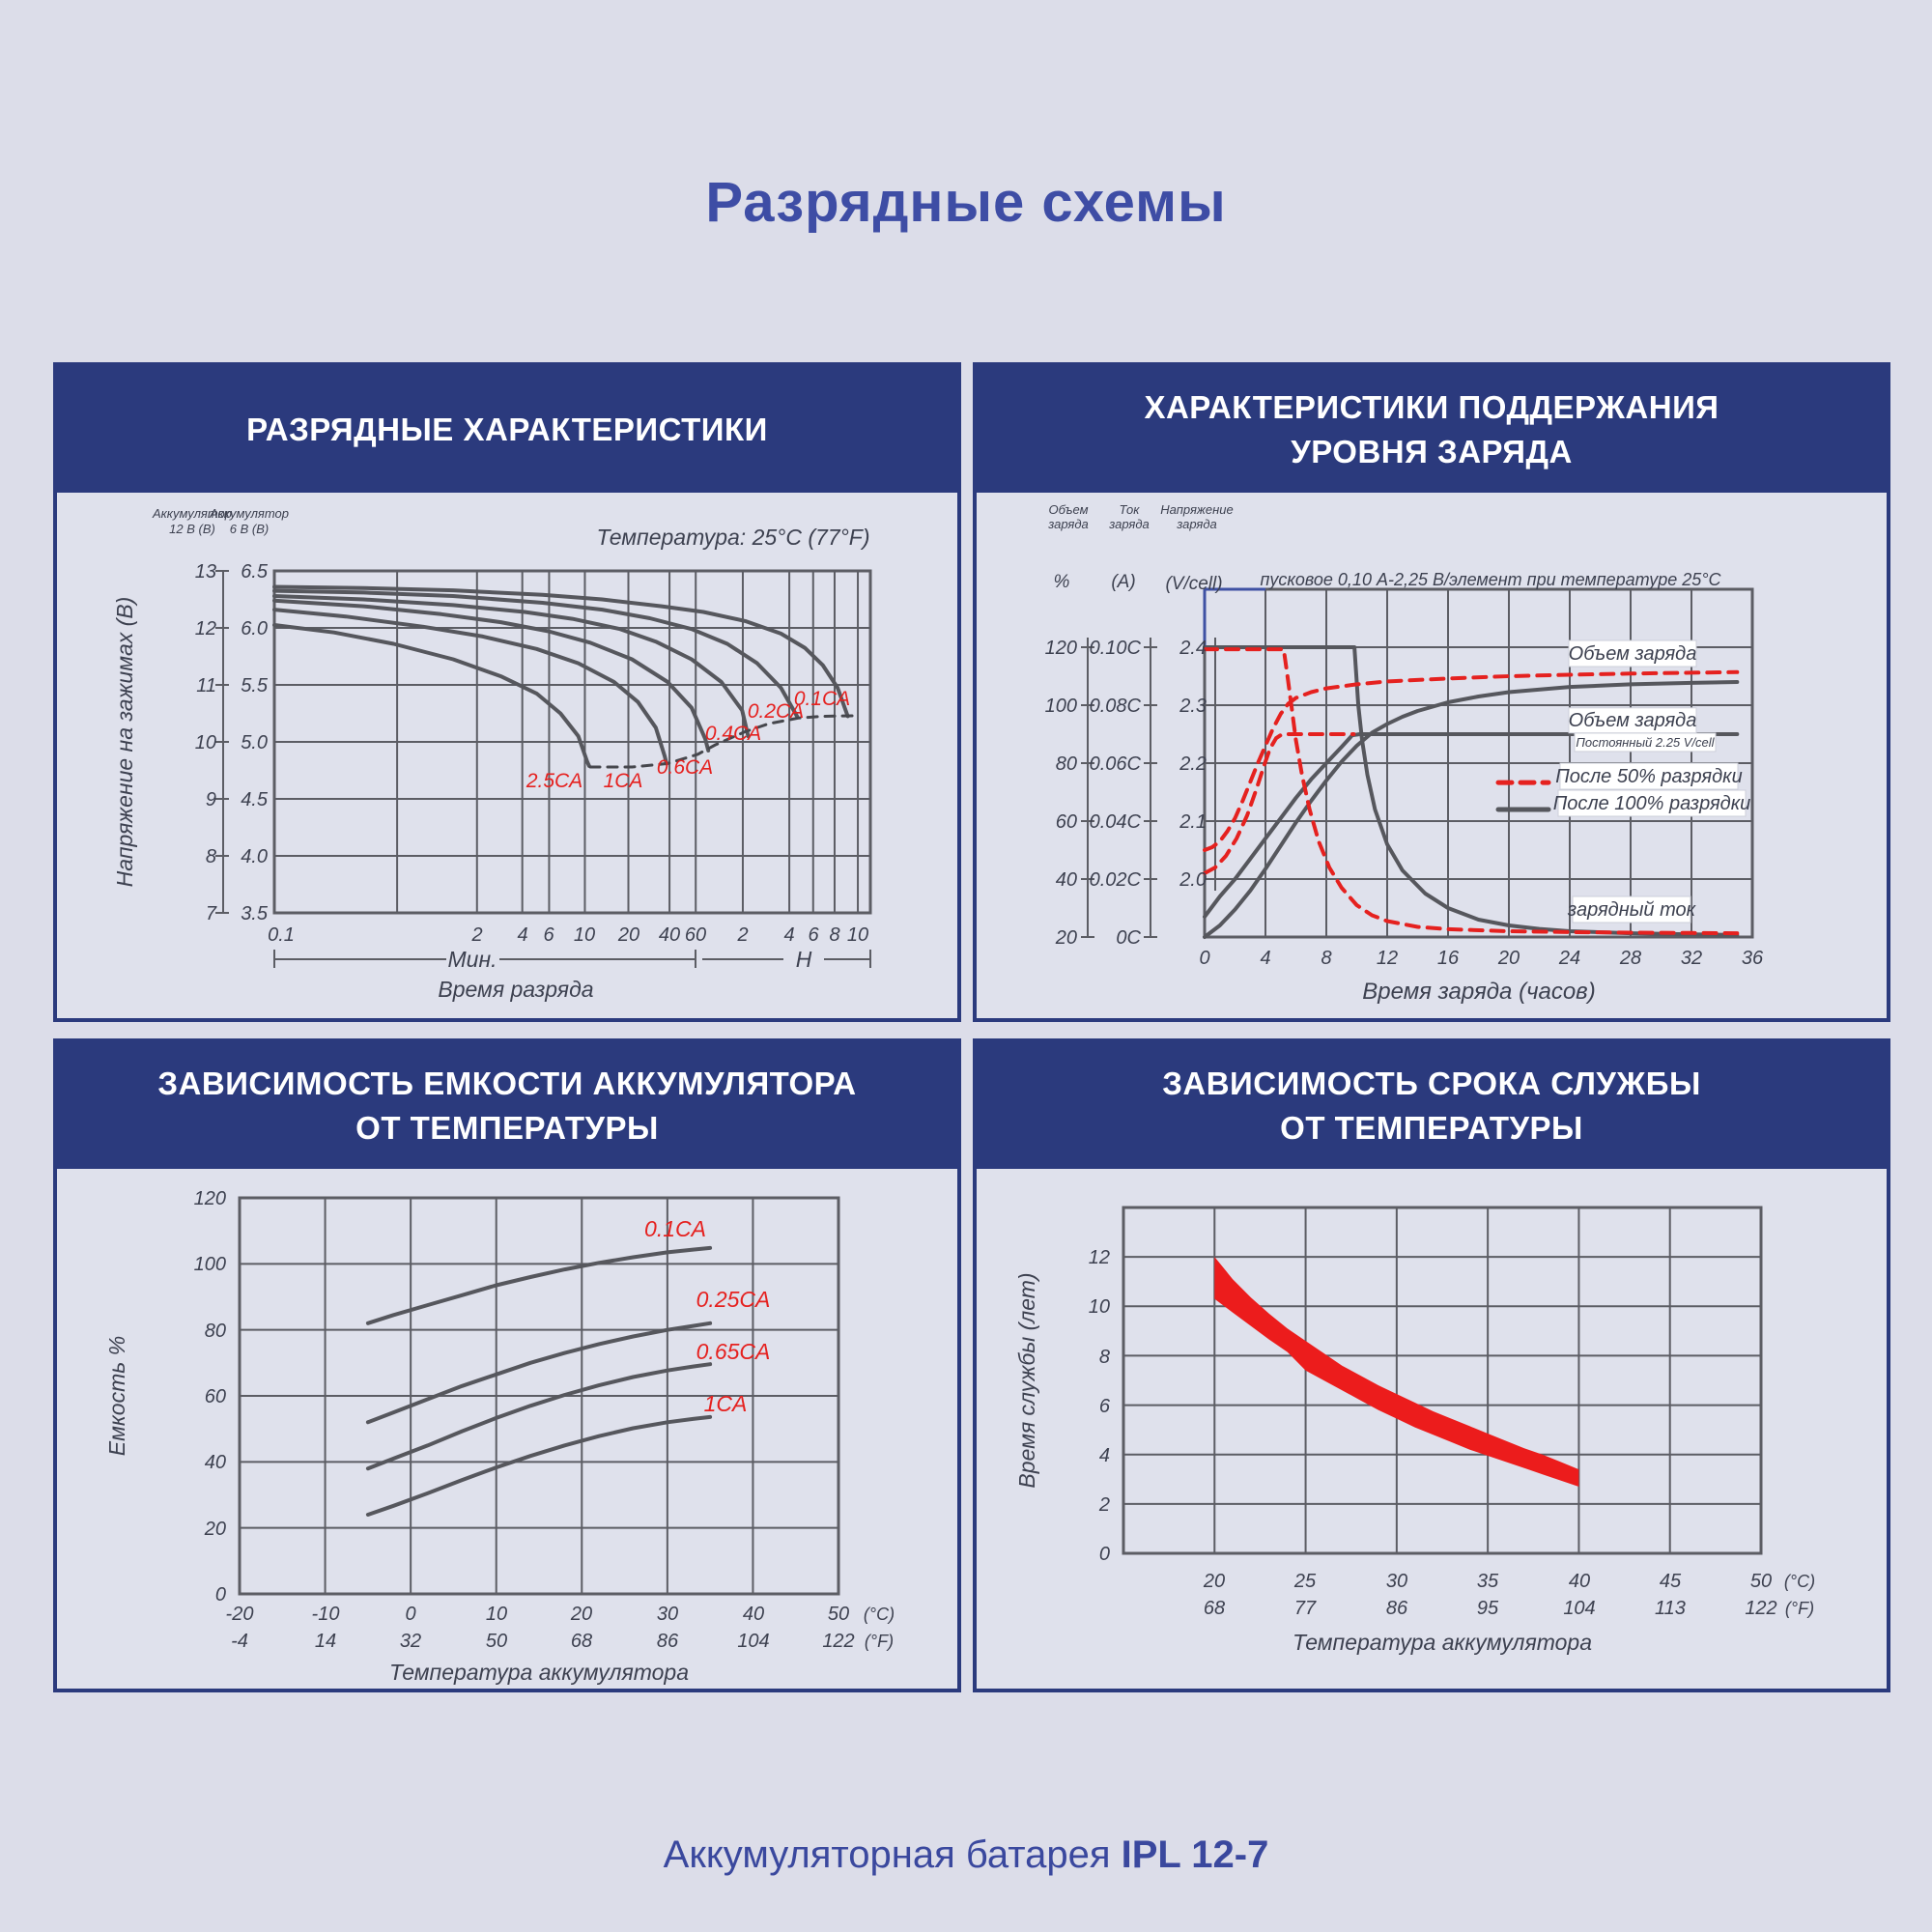 This screenshot has width=1932, height=1932. What do you see at coordinates (733, 1351) in the screenshot?
I see `svg-text: 0.65CA` at bounding box center [733, 1351].